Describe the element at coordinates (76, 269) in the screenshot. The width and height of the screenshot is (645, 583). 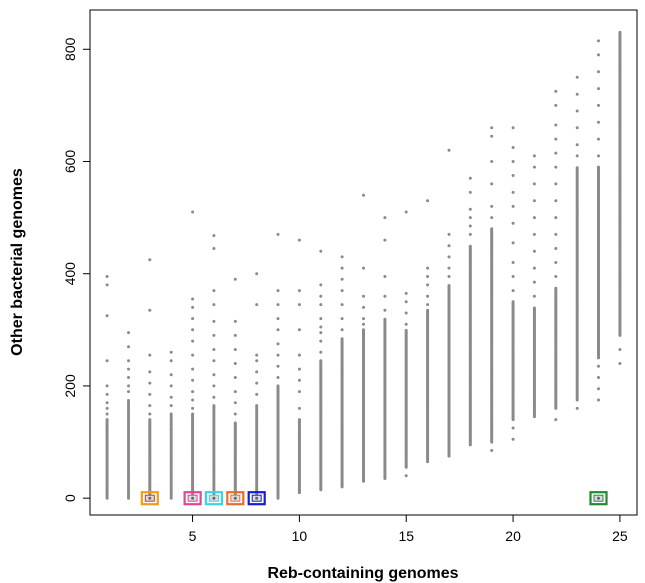
I see `y-axis: 0 200 400 600 800` at that location.